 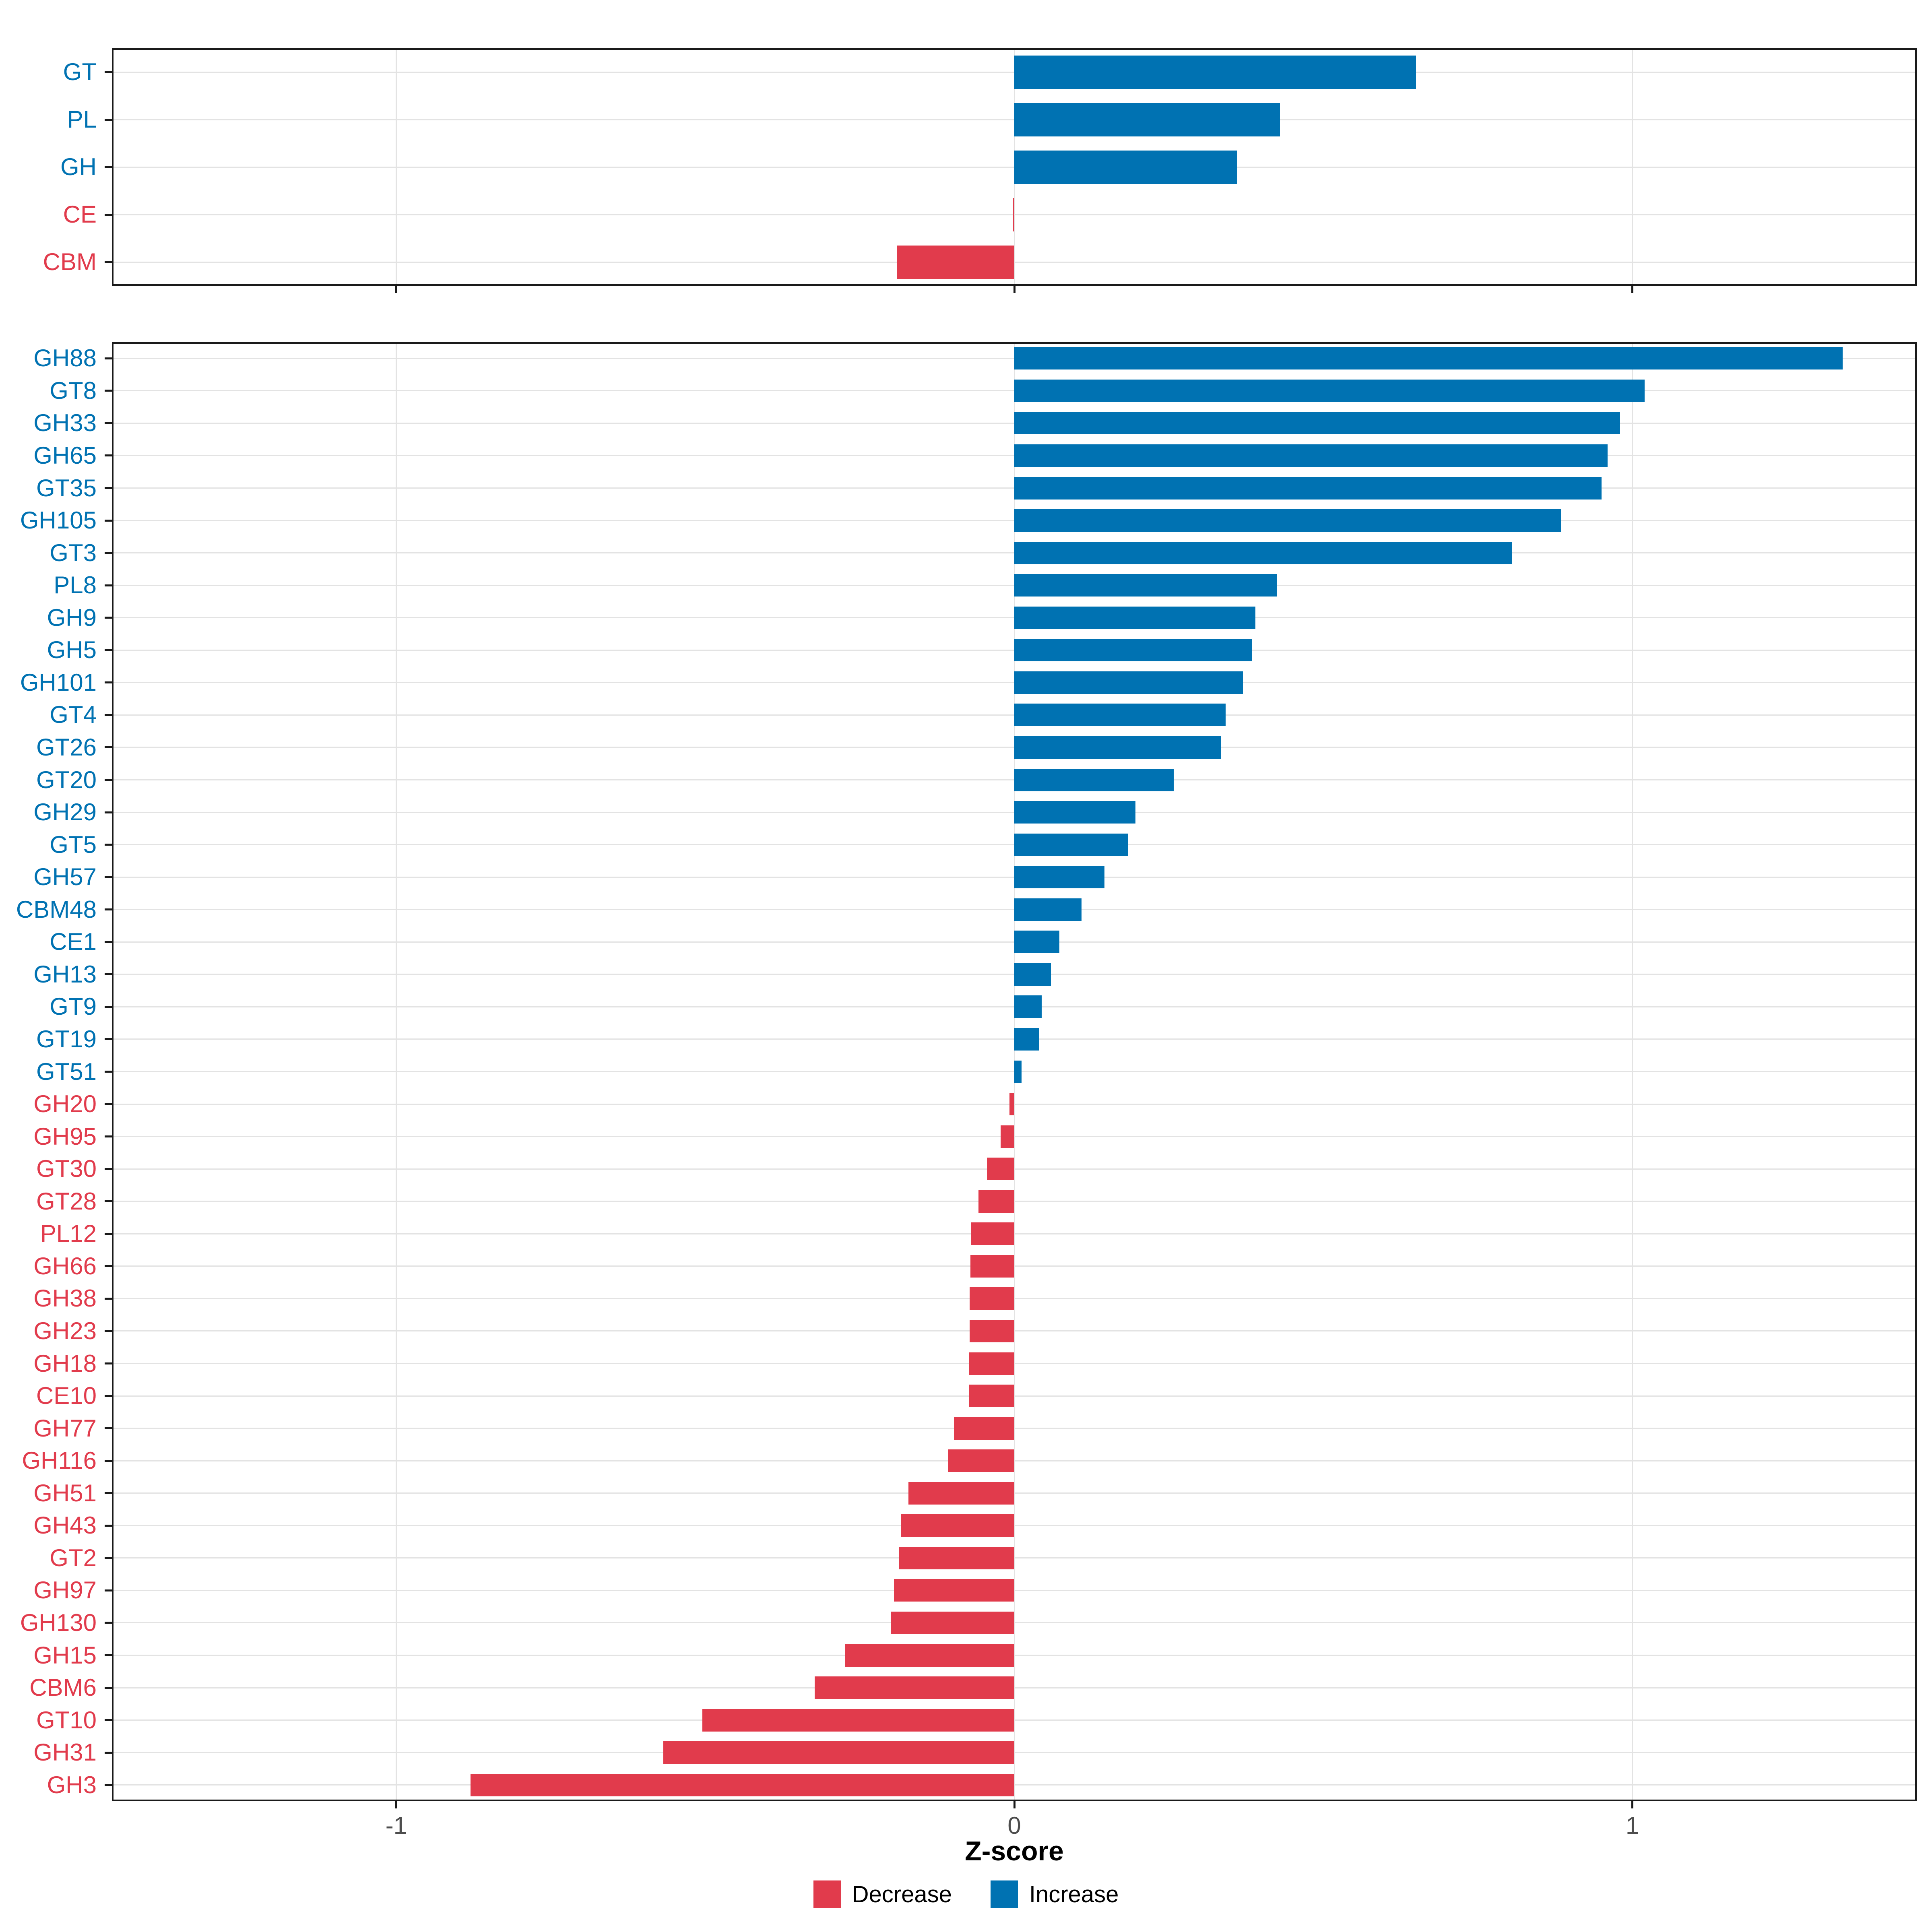 What do you see at coordinates (108, 1169) in the screenshot?
I see `y-tick-GT30` at bounding box center [108, 1169].